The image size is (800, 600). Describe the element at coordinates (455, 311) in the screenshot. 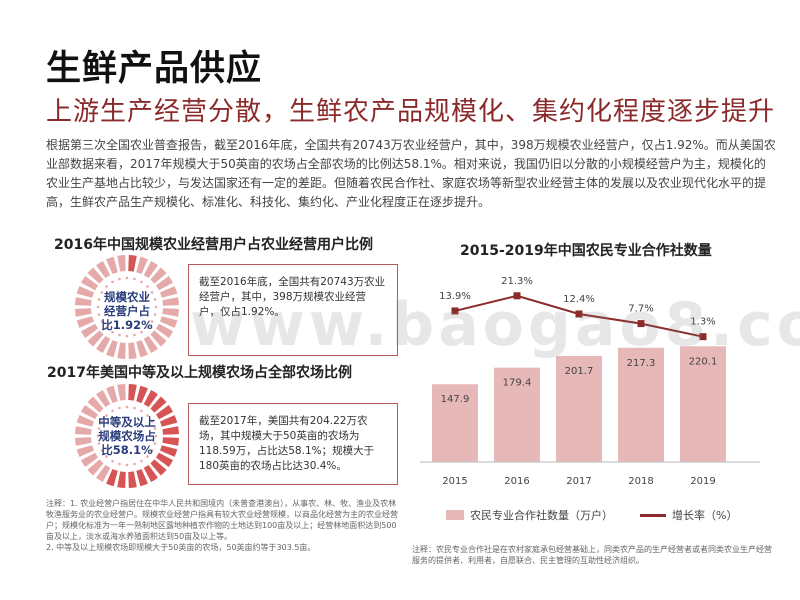

I see `growth-rate-point-2015` at that location.